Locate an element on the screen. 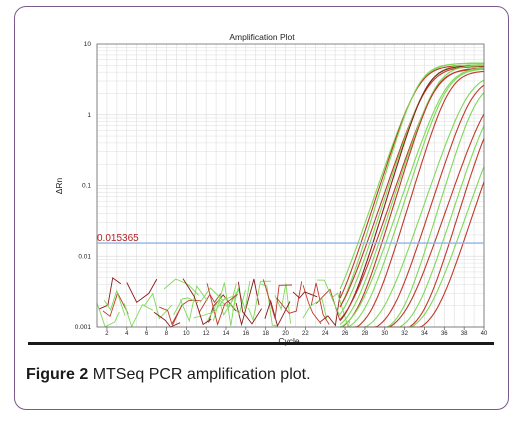 Image resolution: width=527 pixels, height=426 pixels. y-tick-label: 0.01 is located at coordinates (84, 256).